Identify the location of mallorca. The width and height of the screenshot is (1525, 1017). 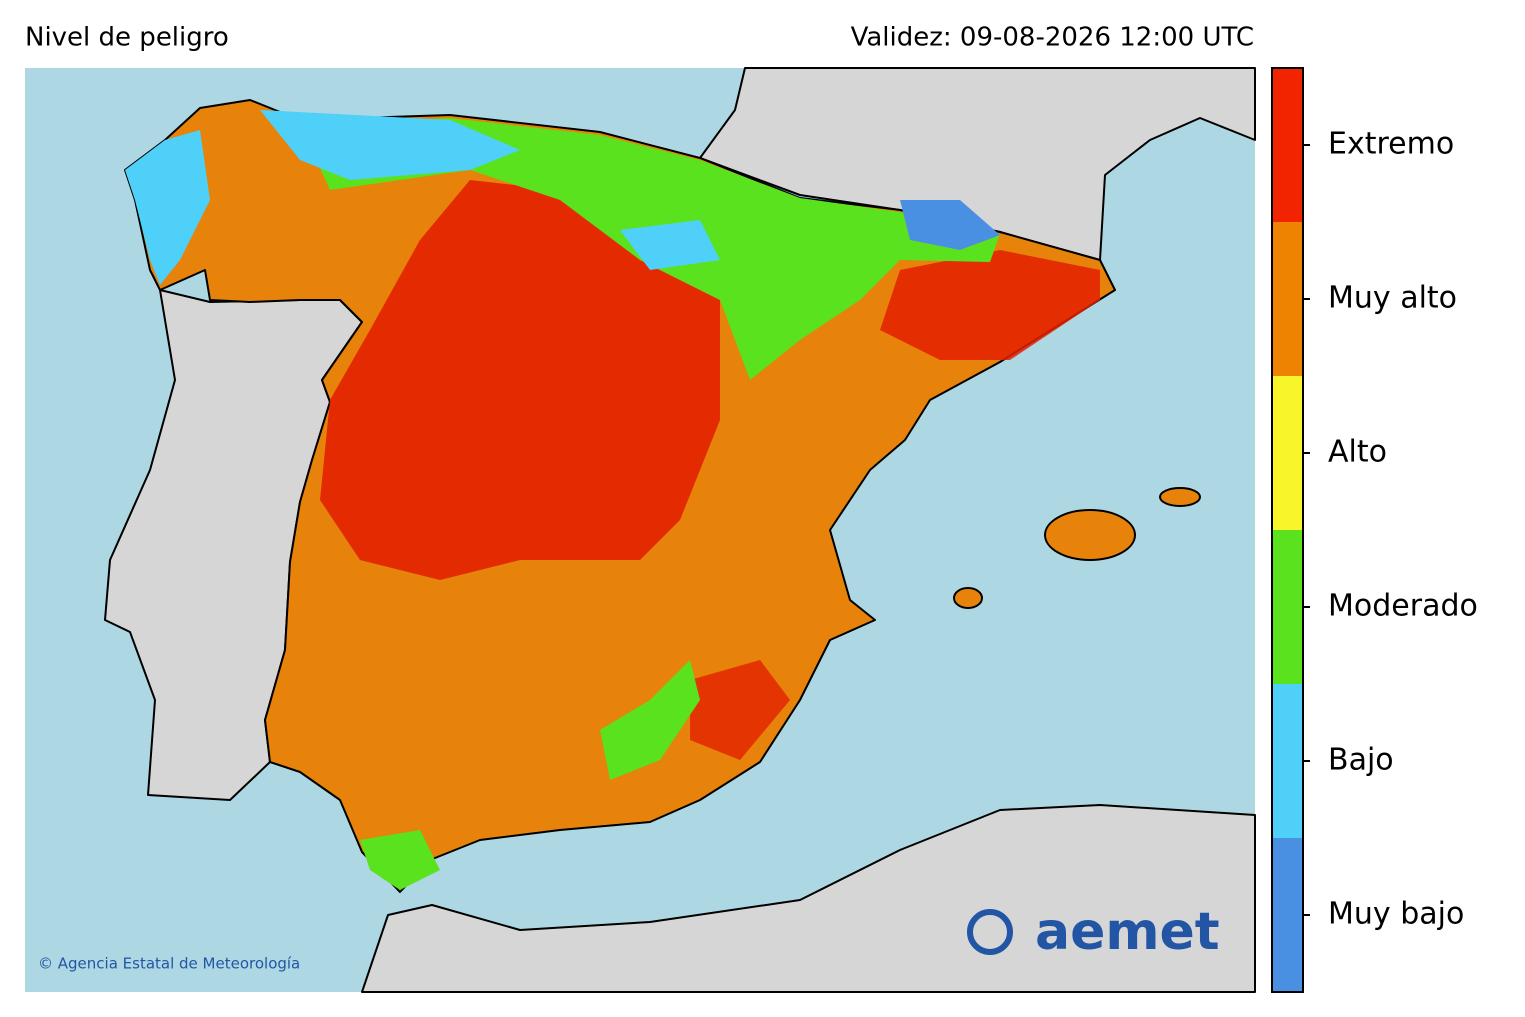
(1090, 535).